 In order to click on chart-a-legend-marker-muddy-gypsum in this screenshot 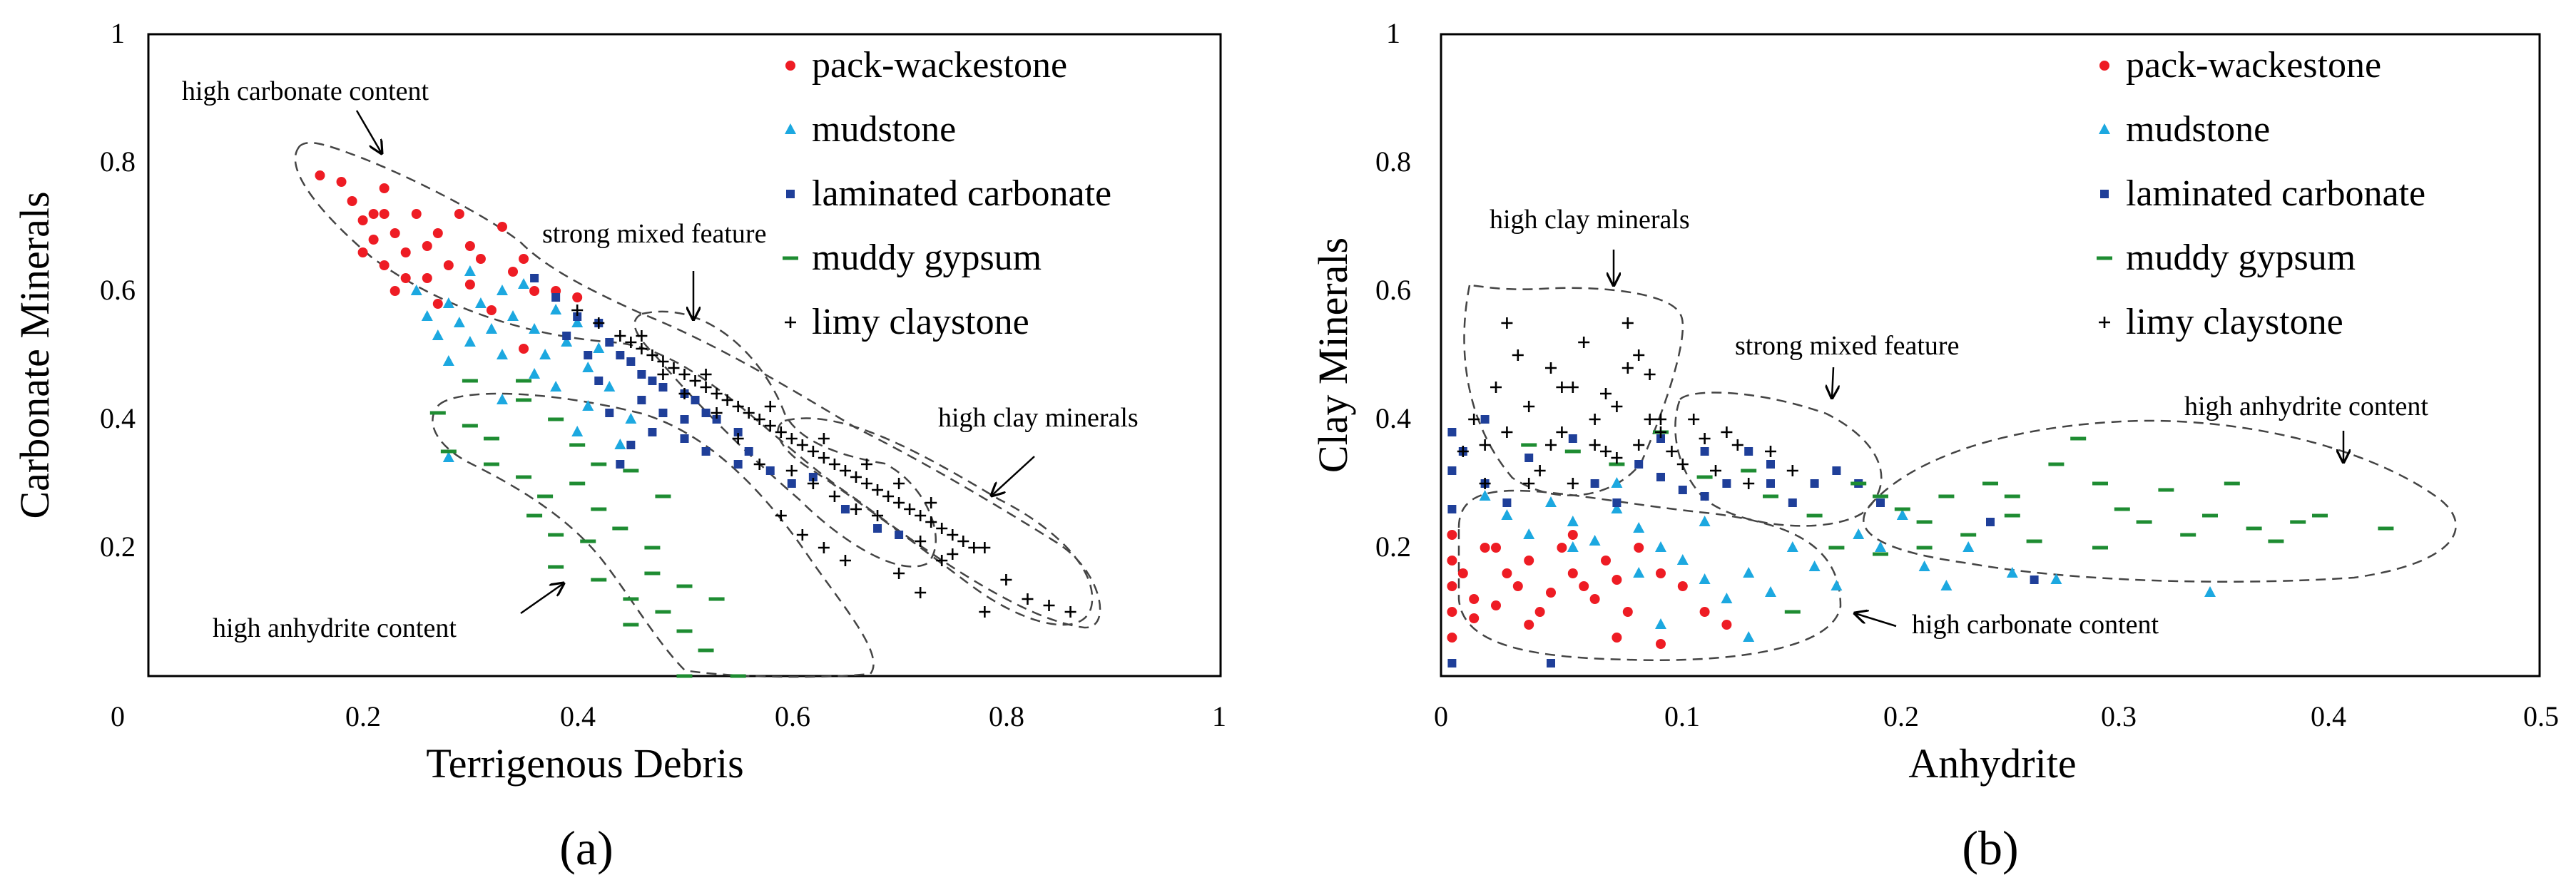, I will do `click(790, 258)`.